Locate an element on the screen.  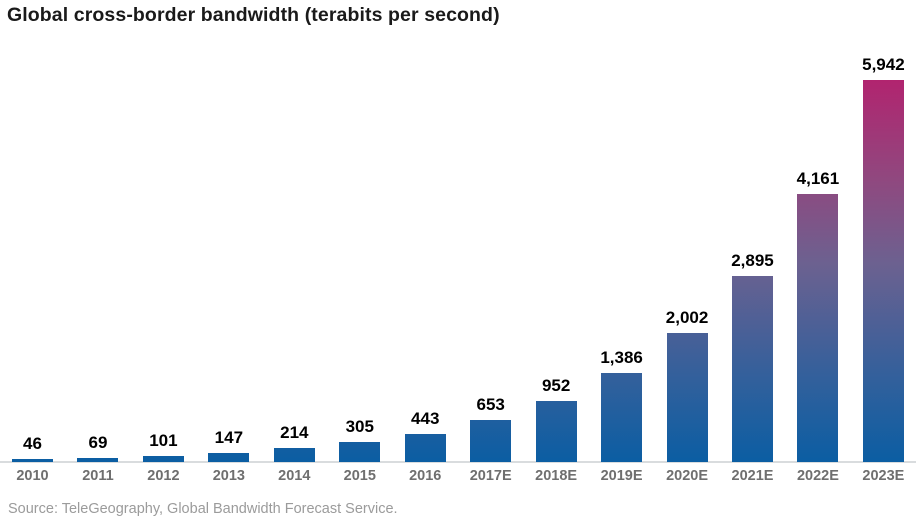
bar-group: 2,002 is located at coordinates (687, 385).